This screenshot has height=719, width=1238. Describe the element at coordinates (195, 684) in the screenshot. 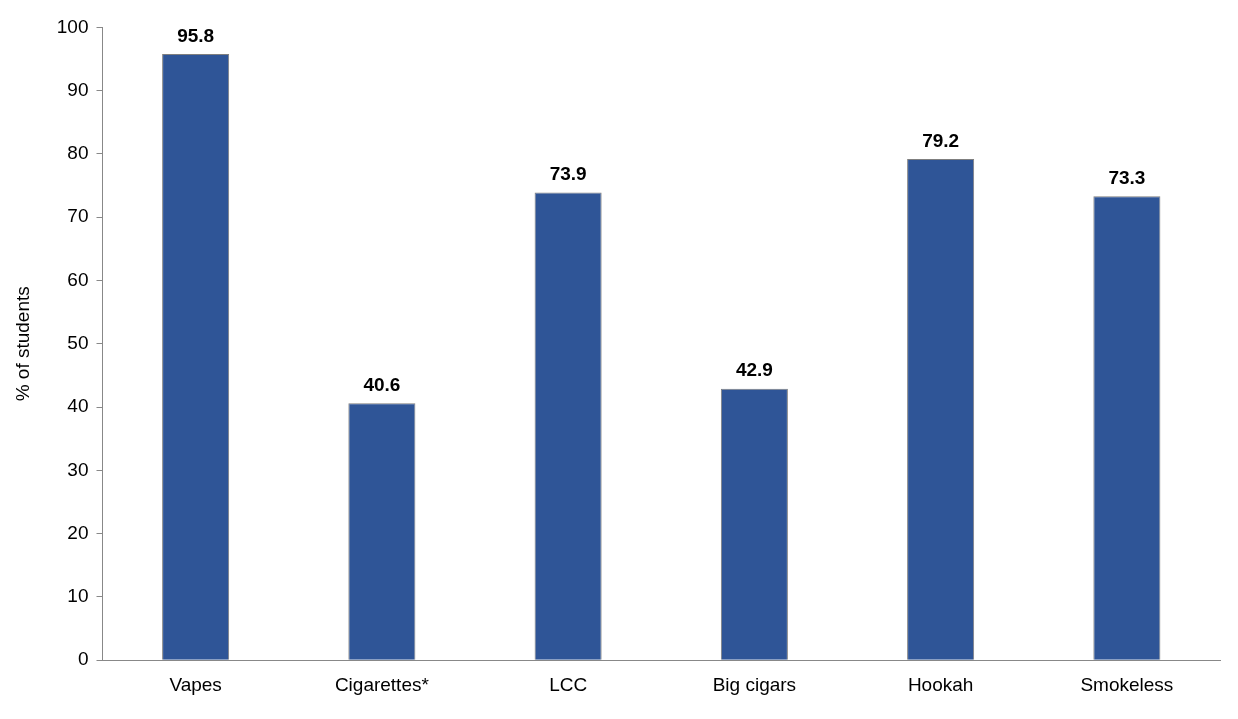

I see `x-tick-label: Vapes` at that location.